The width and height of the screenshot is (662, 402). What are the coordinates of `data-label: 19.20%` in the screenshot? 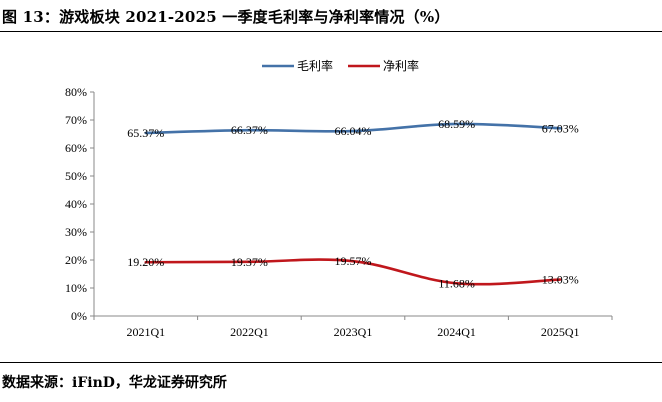 It's located at (145, 262).